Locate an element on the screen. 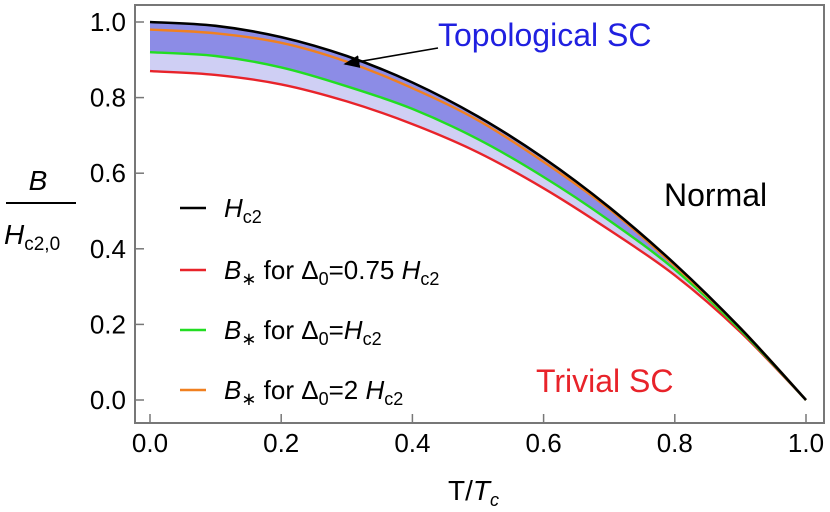 The height and width of the screenshot is (512, 830). x-axis-label: T/Tc is located at coordinates (473, 492).